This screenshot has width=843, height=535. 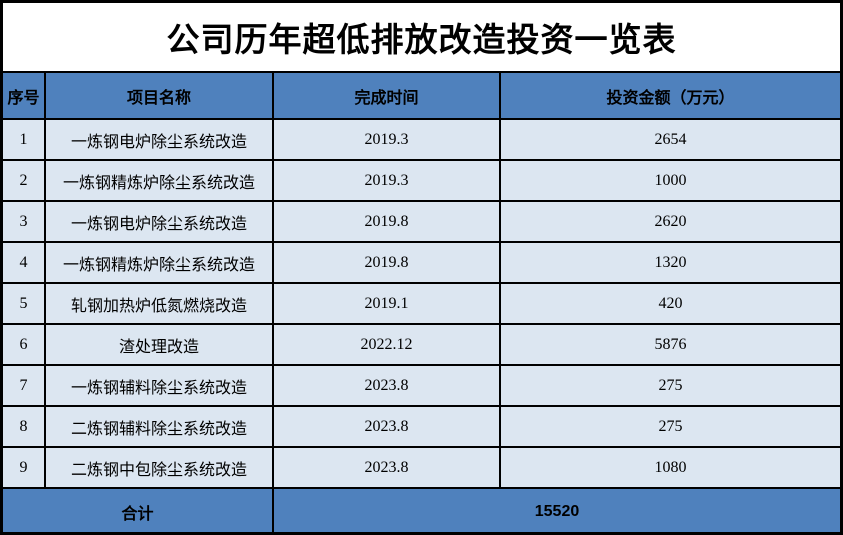 I want to click on table-row: 4 一炼钢精炼炉除尘系统改造 2019.8 1320, so click(x=421, y=262).